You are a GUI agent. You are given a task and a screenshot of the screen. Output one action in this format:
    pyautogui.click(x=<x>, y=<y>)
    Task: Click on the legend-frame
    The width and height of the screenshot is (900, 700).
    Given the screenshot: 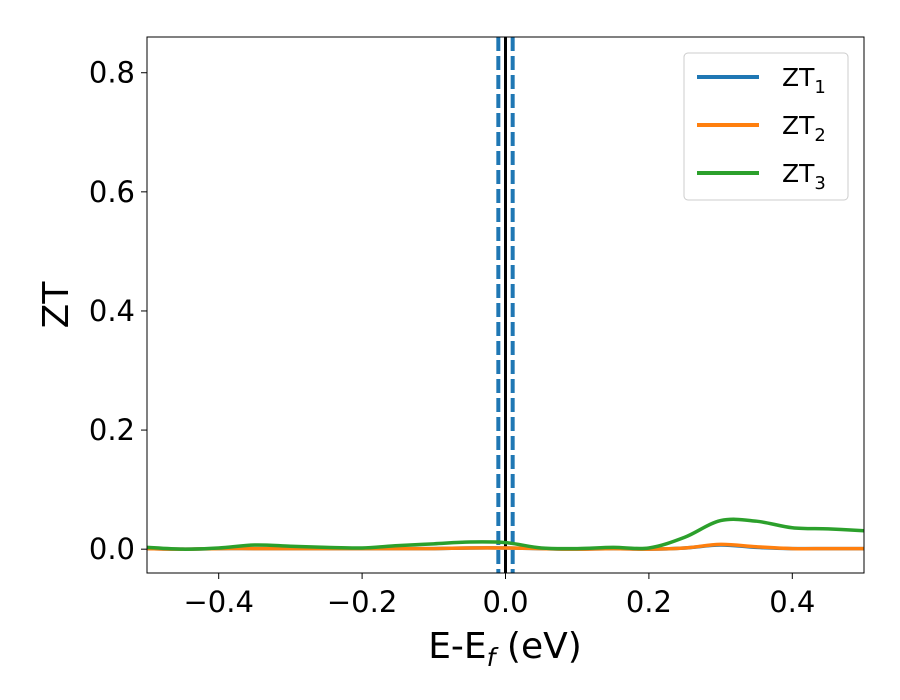 What is the action you would take?
    pyautogui.click(x=766, y=126)
    